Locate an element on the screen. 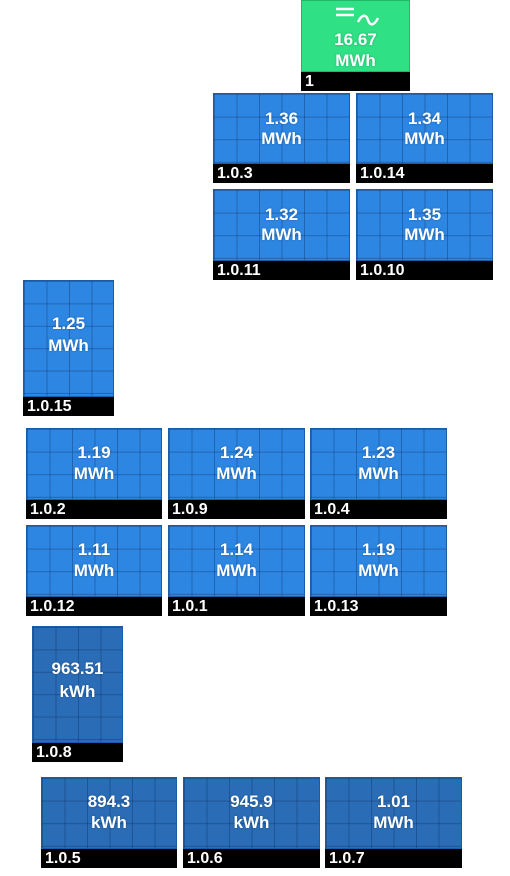 This screenshot has width=510, height=876. panel-value: 1.32 is located at coordinates (281, 214).